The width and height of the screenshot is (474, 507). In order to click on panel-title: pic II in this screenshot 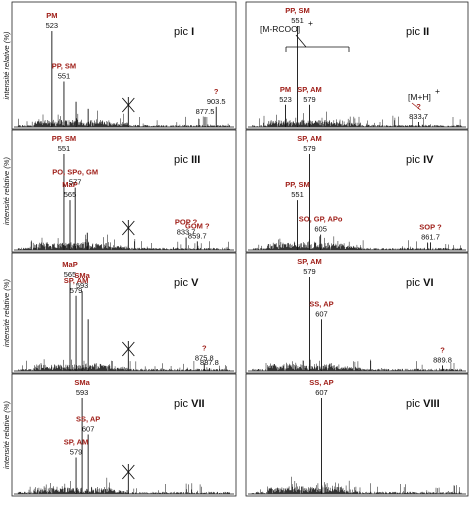, I will do `click(417, 32)`.